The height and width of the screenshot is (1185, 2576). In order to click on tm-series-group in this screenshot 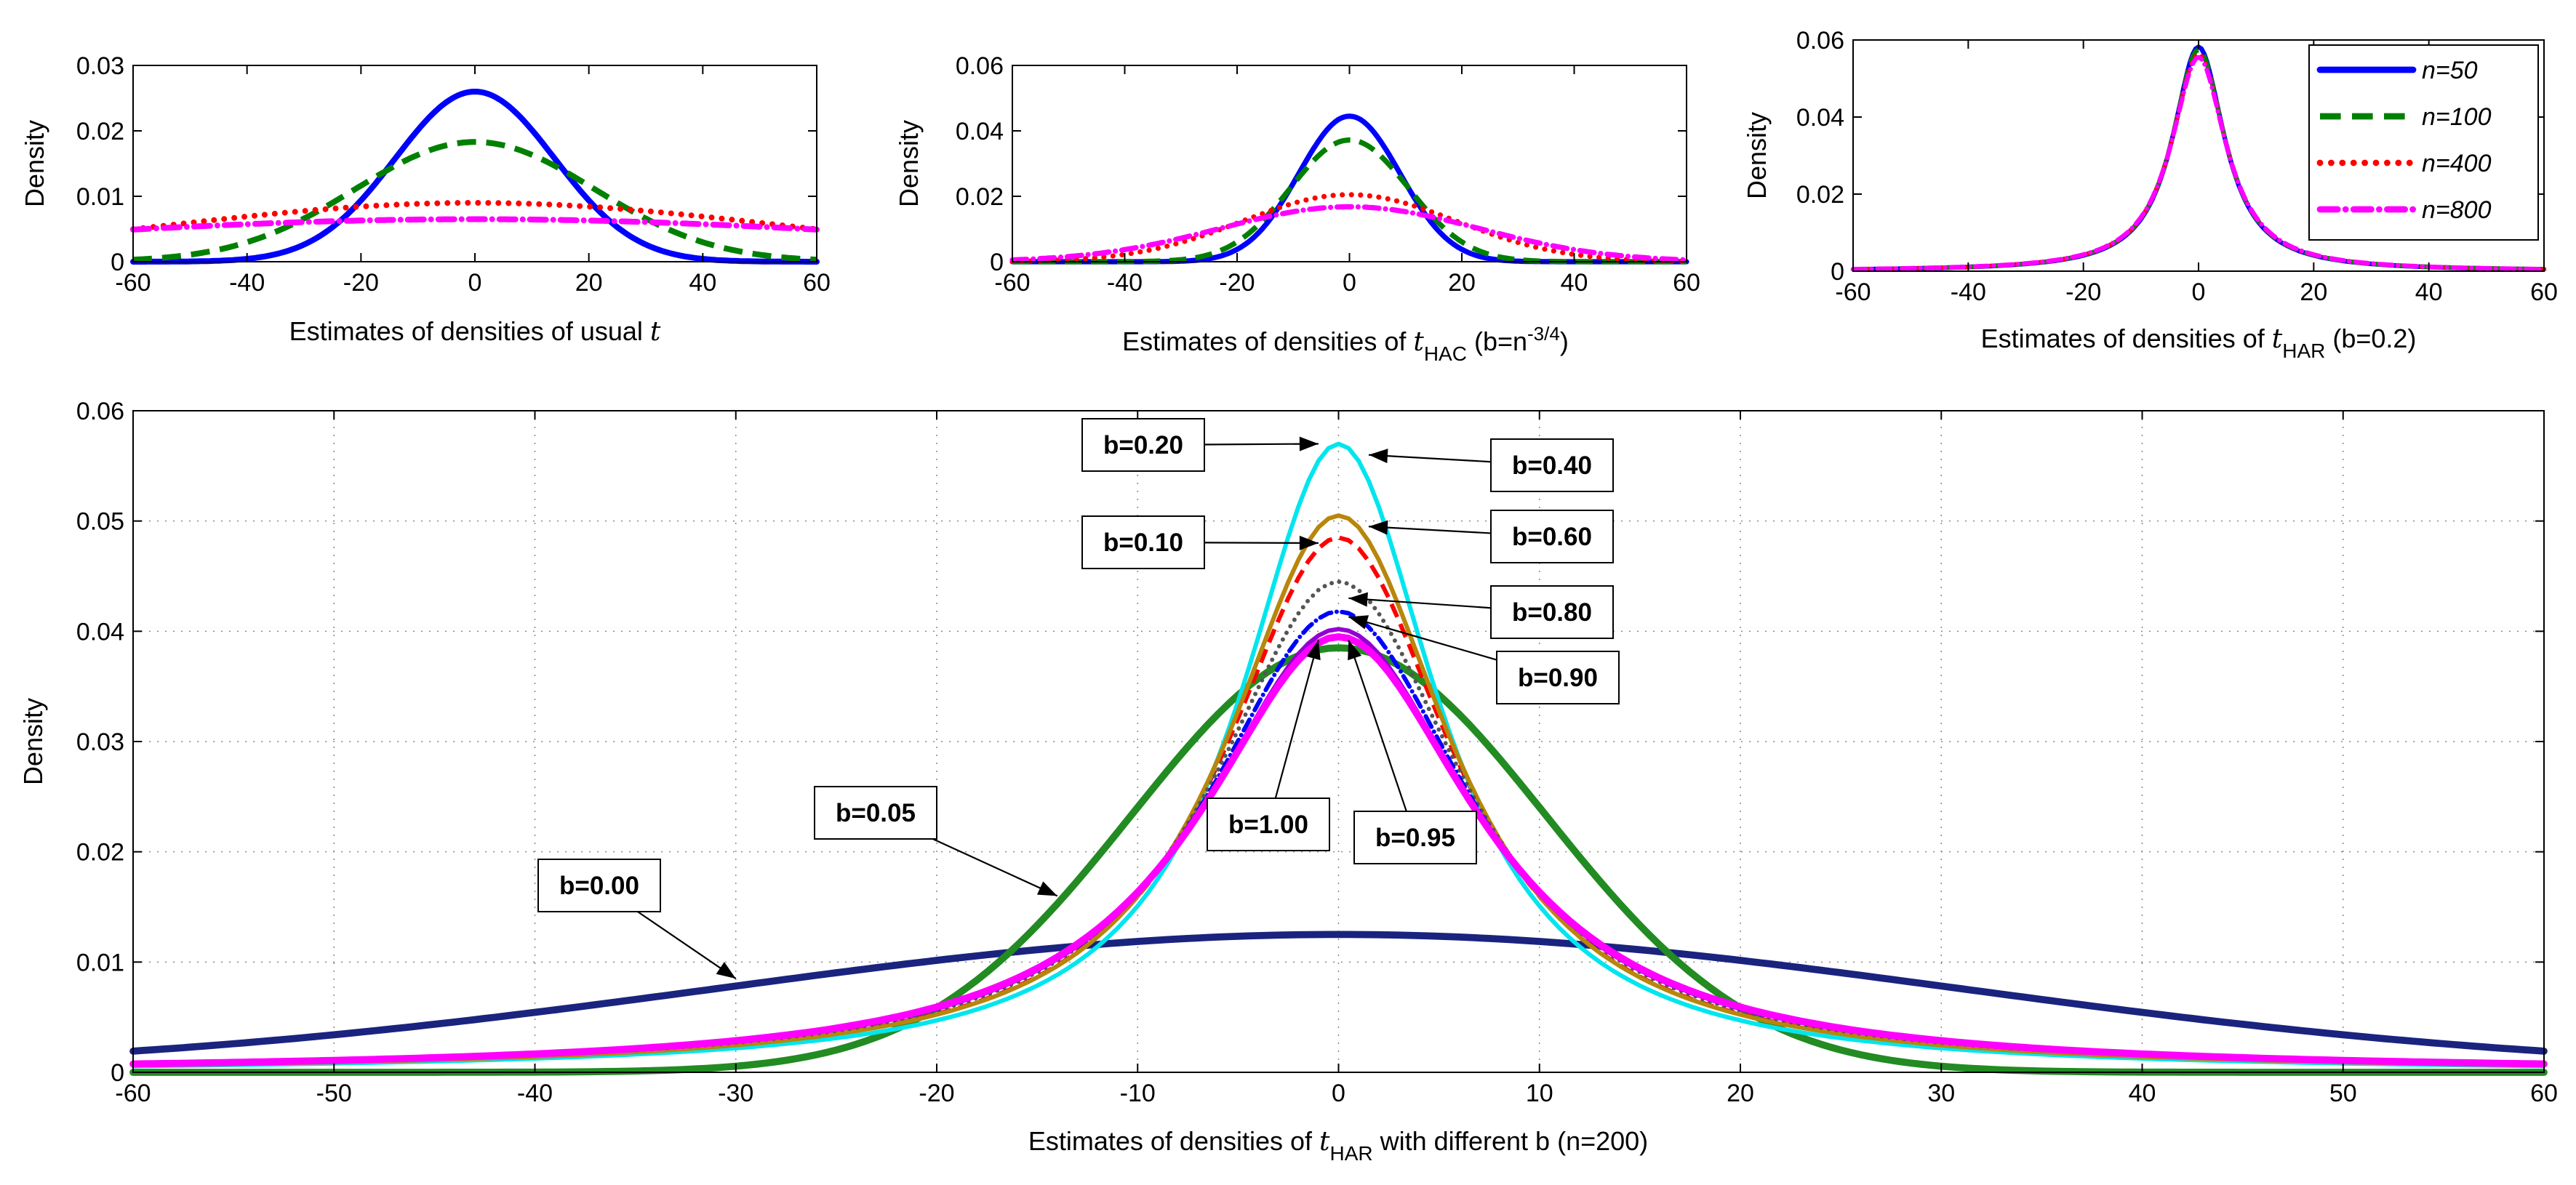, I will do `click(1349, 189)`.